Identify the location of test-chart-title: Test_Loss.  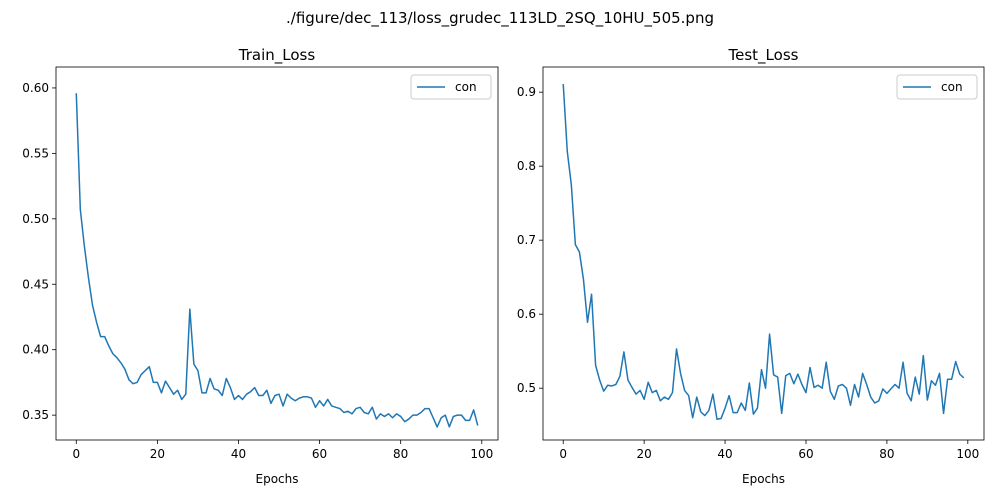
(763, 55).